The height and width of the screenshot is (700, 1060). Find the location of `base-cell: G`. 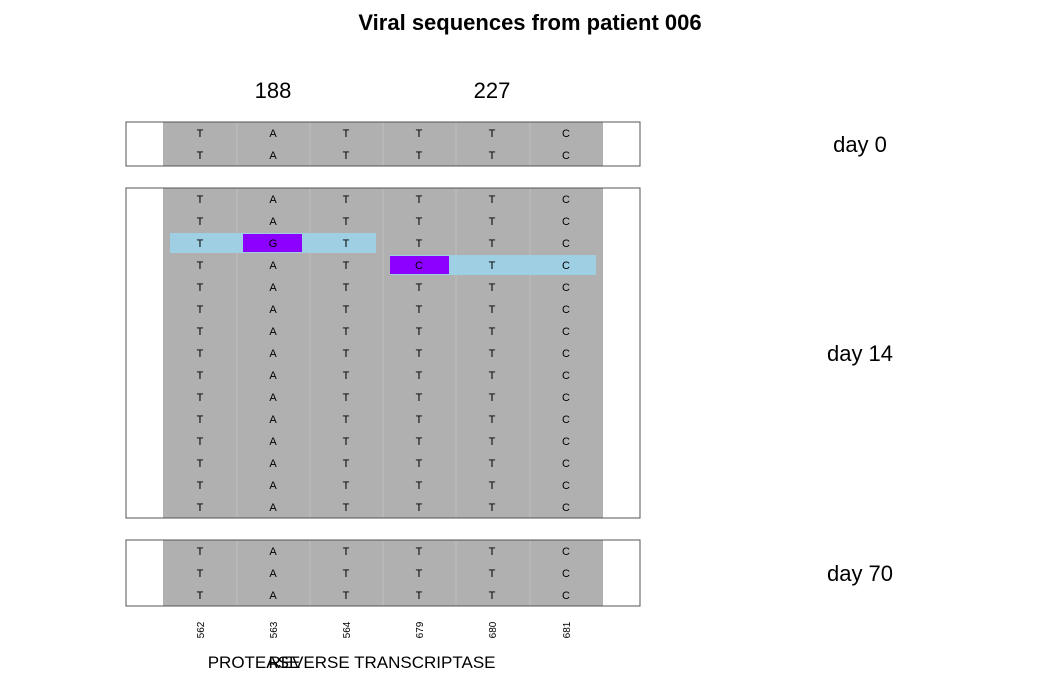

base-cell: G is located at coordinates (273, 244).